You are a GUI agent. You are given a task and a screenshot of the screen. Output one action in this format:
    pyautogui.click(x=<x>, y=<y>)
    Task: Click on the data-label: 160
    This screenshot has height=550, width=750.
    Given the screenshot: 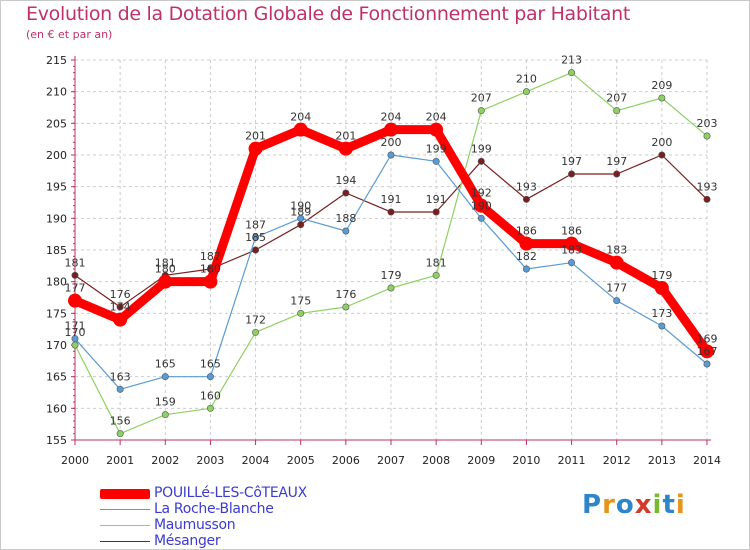 What is the action you would take?
    pyautogui.click(x=210, y=395)
    